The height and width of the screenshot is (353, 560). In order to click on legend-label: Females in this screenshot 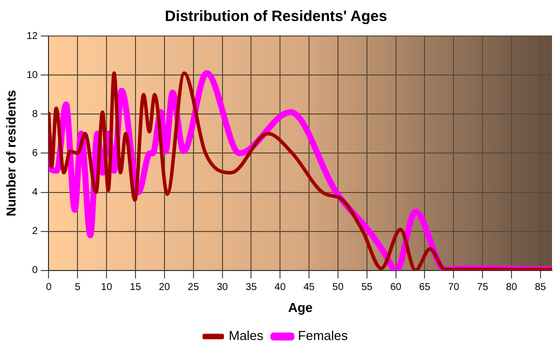, I will do `click(323, 336)`.